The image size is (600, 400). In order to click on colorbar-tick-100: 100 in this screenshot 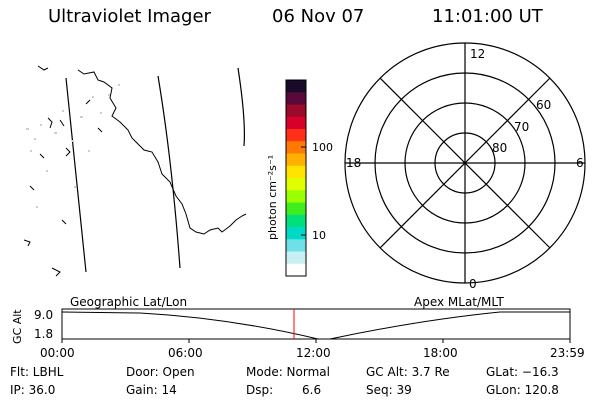, I will do `click(322, 147)`.